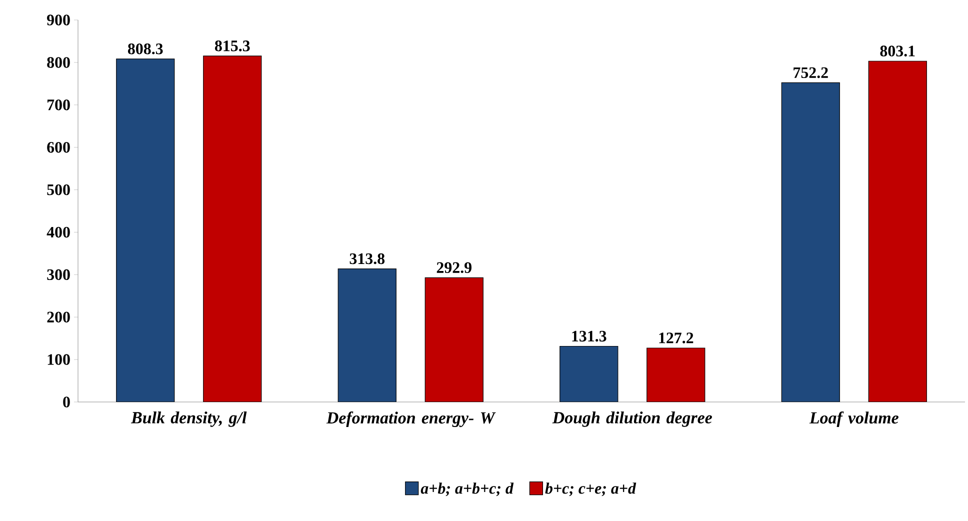  Describe the element at coordinates (589, 336) in the screenshot. I see `data-label: 131.3` at that location.